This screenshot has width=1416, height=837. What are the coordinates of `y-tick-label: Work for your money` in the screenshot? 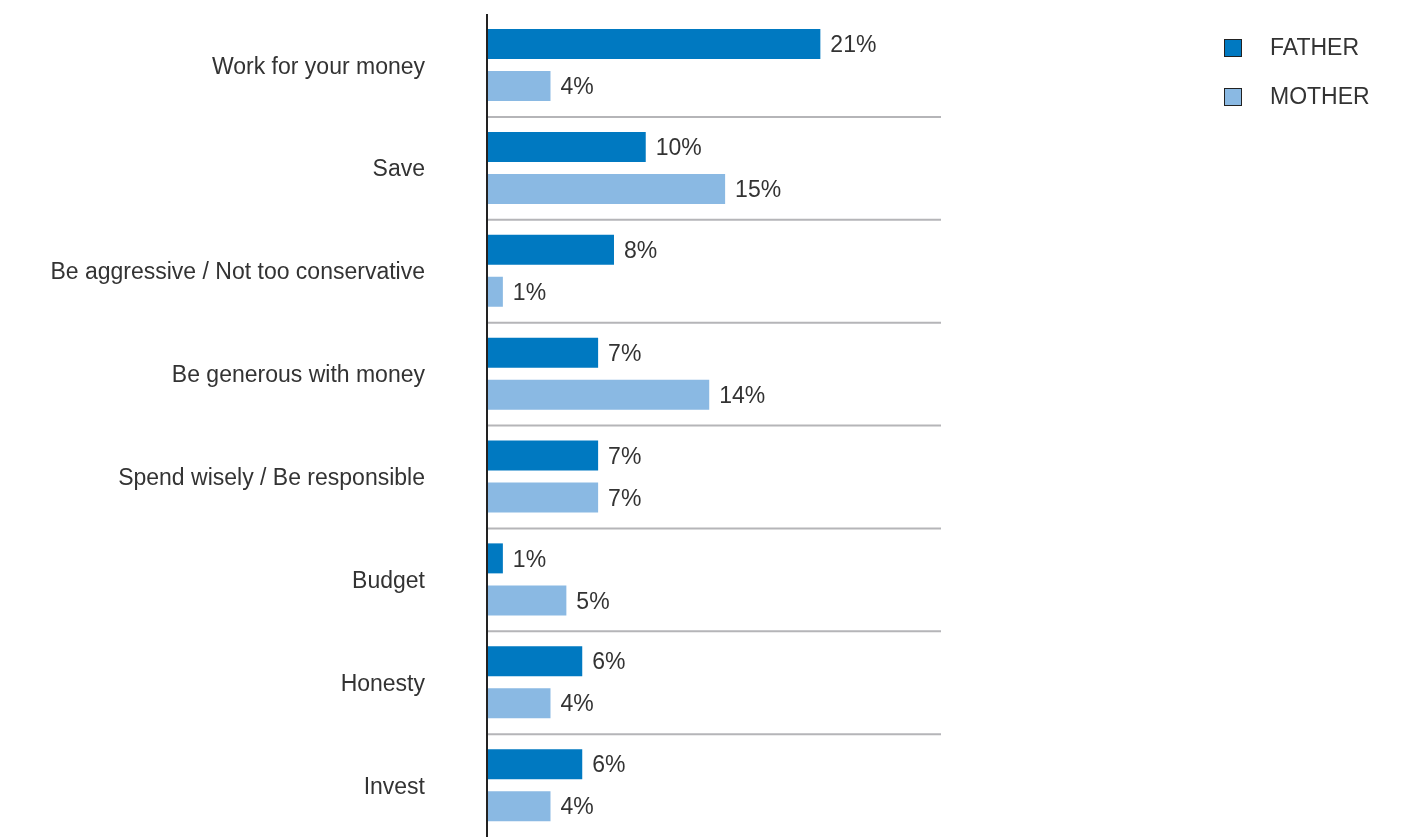 It's located at (318, 65).